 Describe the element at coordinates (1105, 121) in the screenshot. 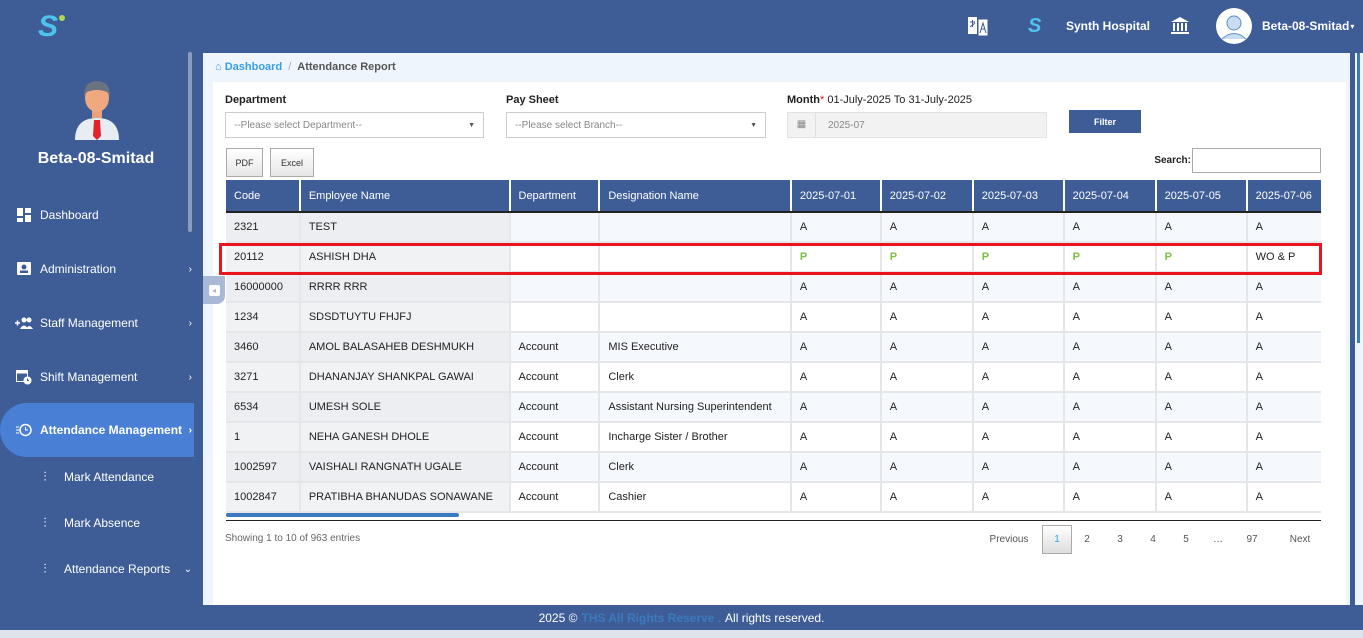

I see `filter-button: Filter` at that location.